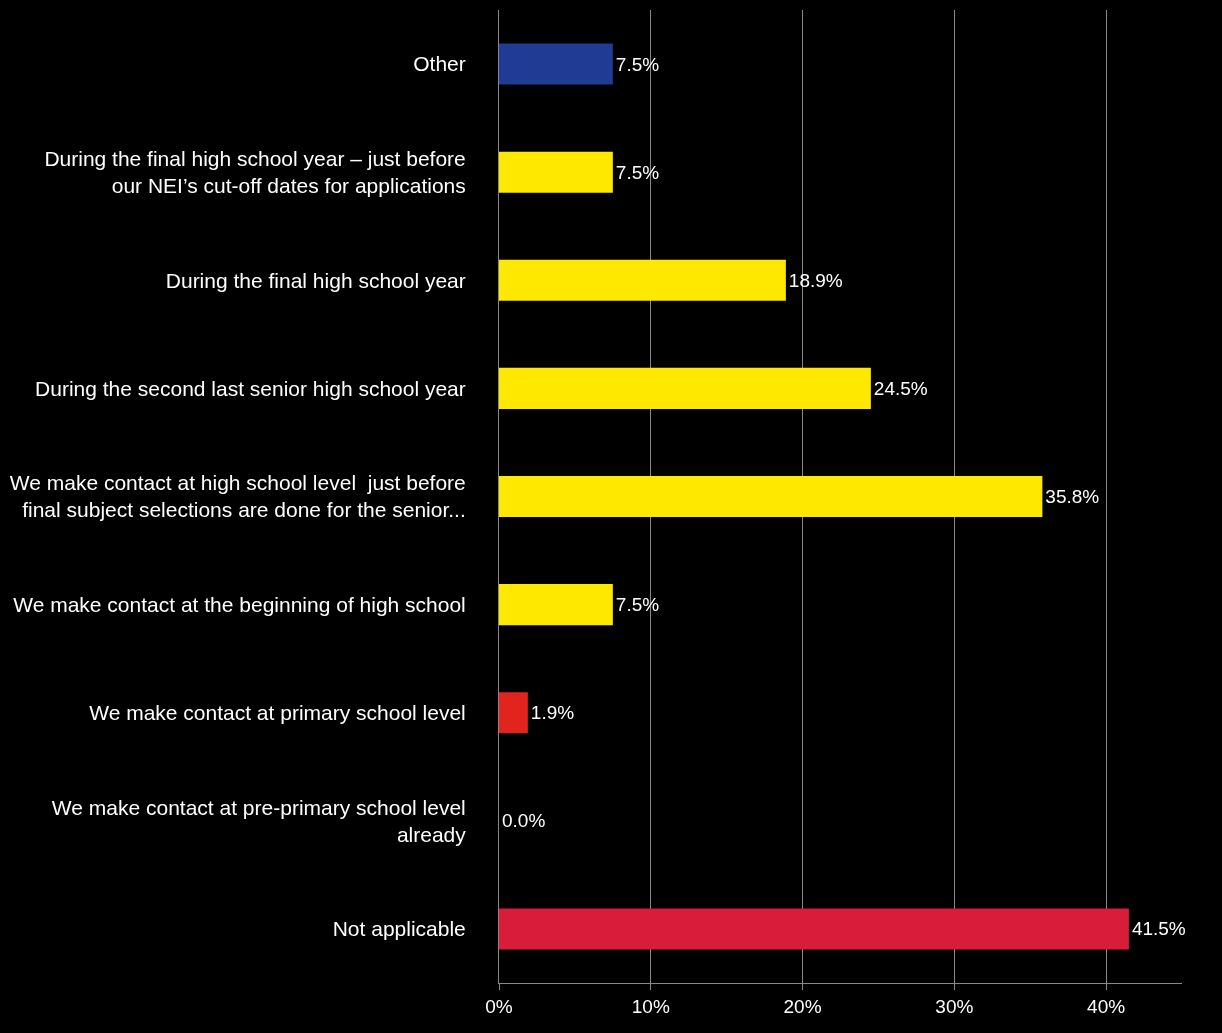 The height and width of the screenshot is (1033, 1222). What do you see at coordinates (1072, 496) in the screenshot?
I see `data-label: 35.8%` at bounding box center [1072, 496].